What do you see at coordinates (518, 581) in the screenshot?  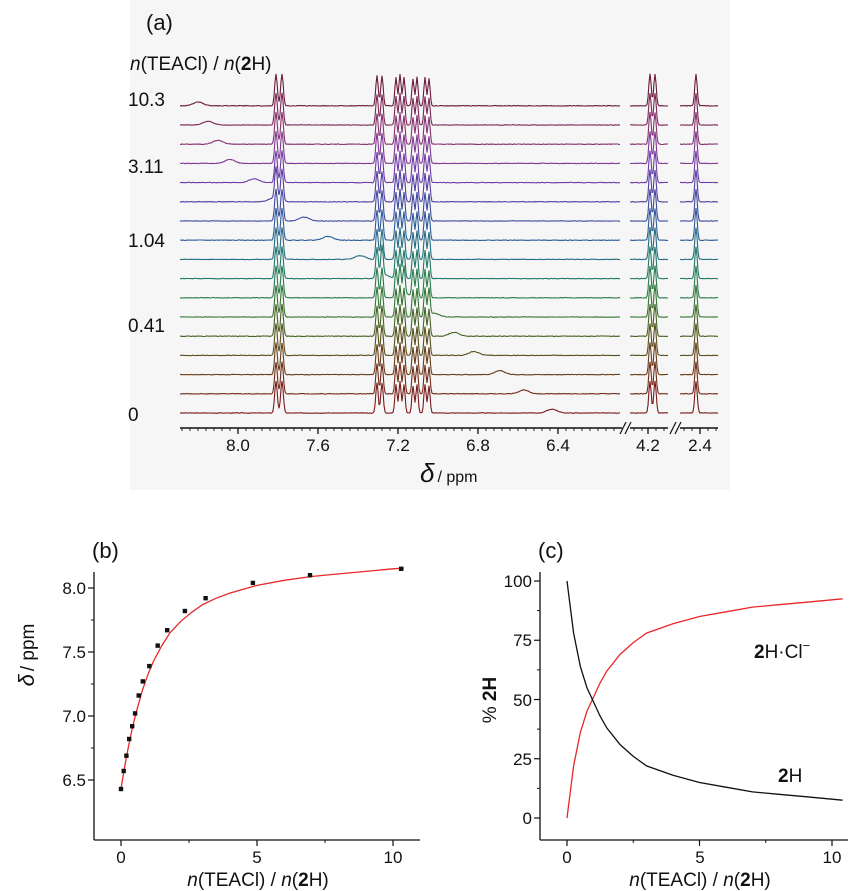 I see `panel-c-ytick-100: 100` at bounding box center [518, 581].